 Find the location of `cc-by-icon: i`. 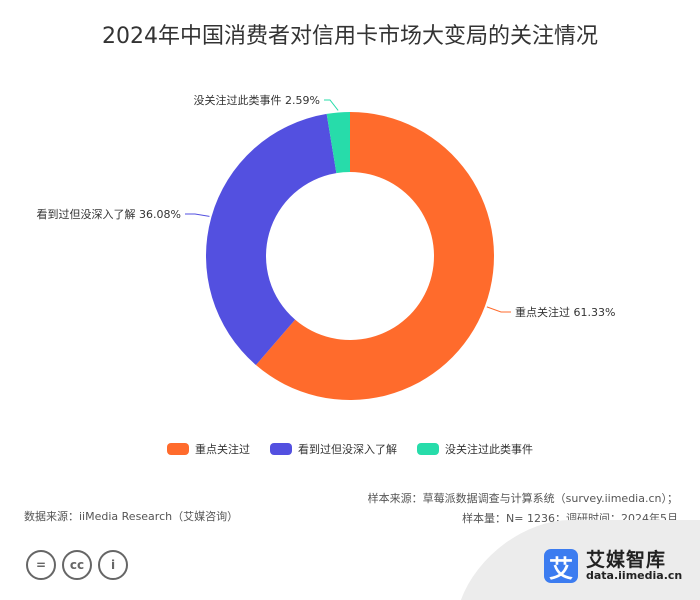

cc-by-icon: i is located at coordinates (113, 565).